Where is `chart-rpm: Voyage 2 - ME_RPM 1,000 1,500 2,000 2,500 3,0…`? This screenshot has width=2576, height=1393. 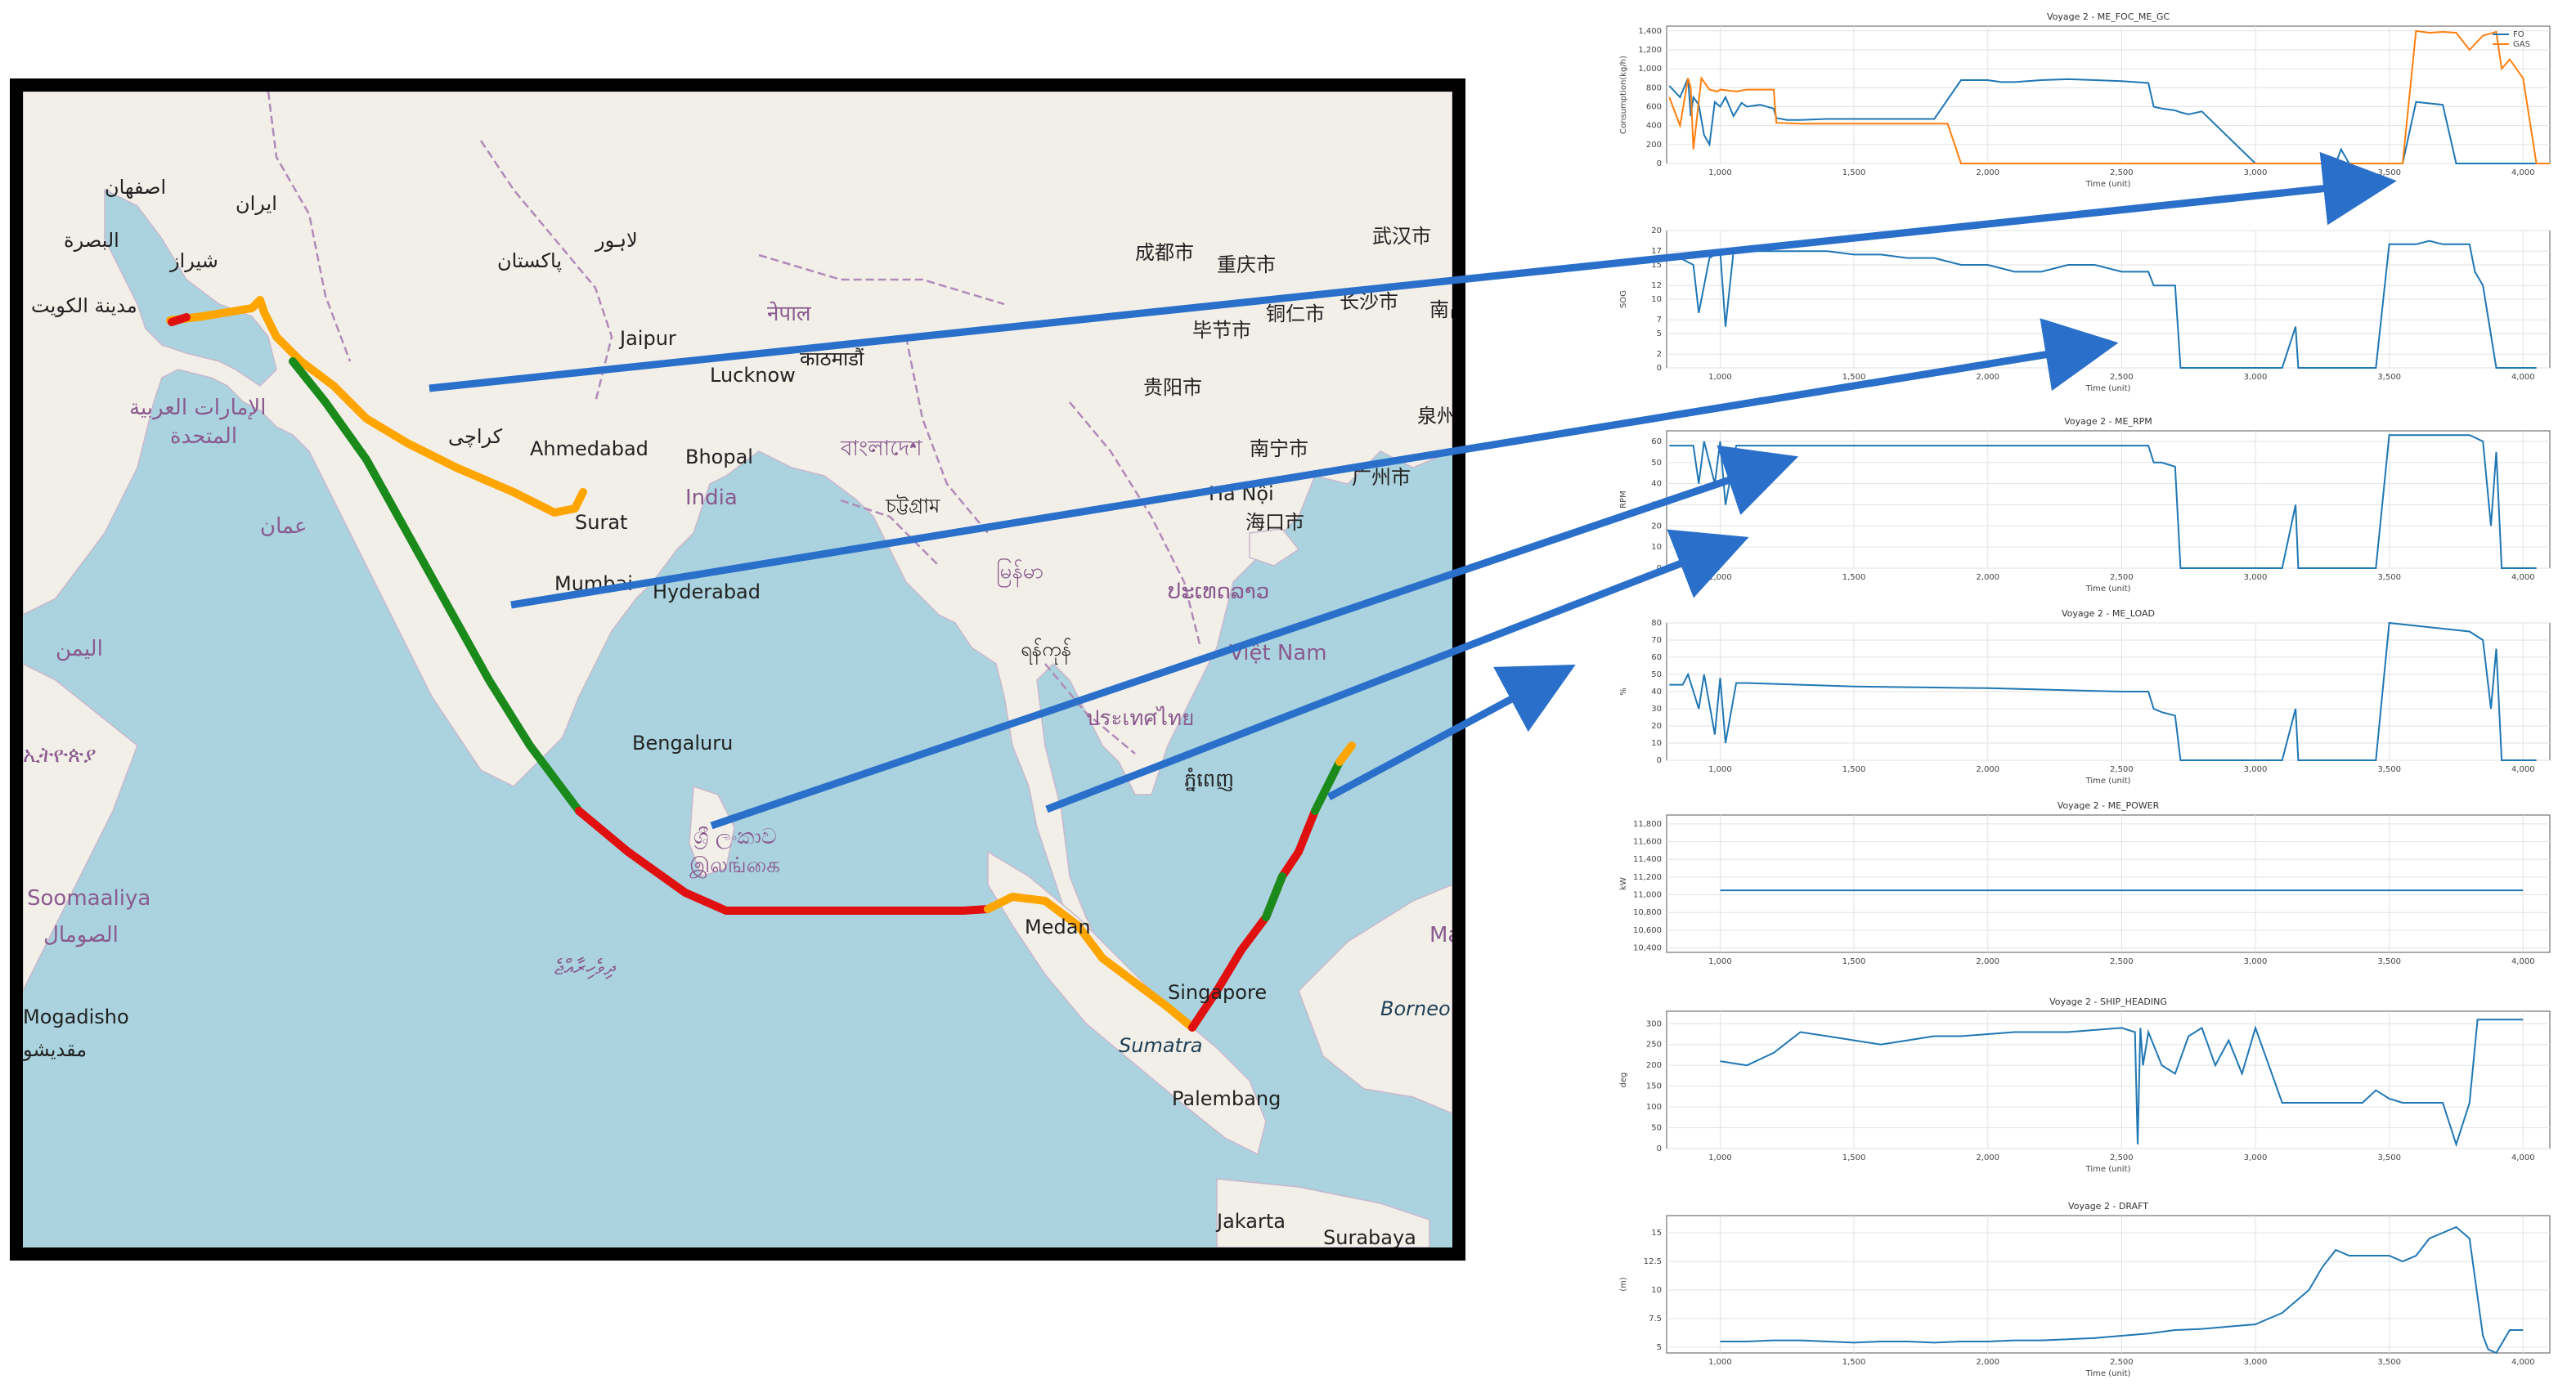
chart-rpm: Voyage 2 - ME_RPM 1,000 1,500 2,000 2,500 3,0… is located at coordinates (2085, 504).